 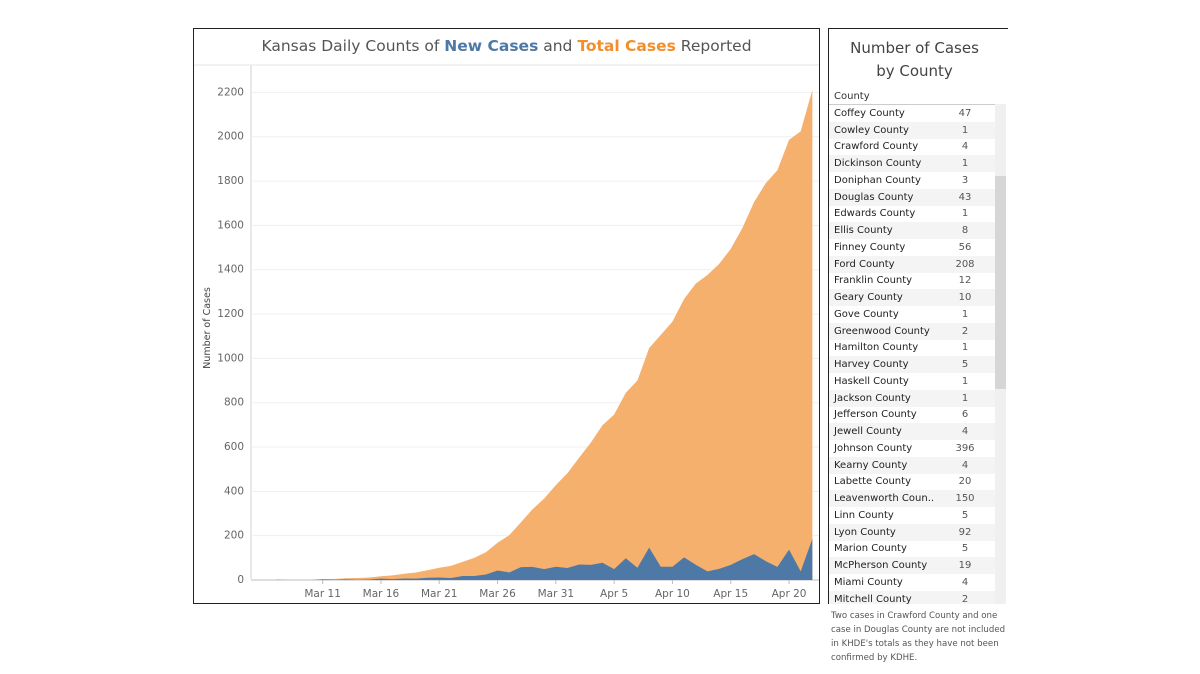 I want to click on county-row: Jefferson County 6, so click(x=912, y=415).